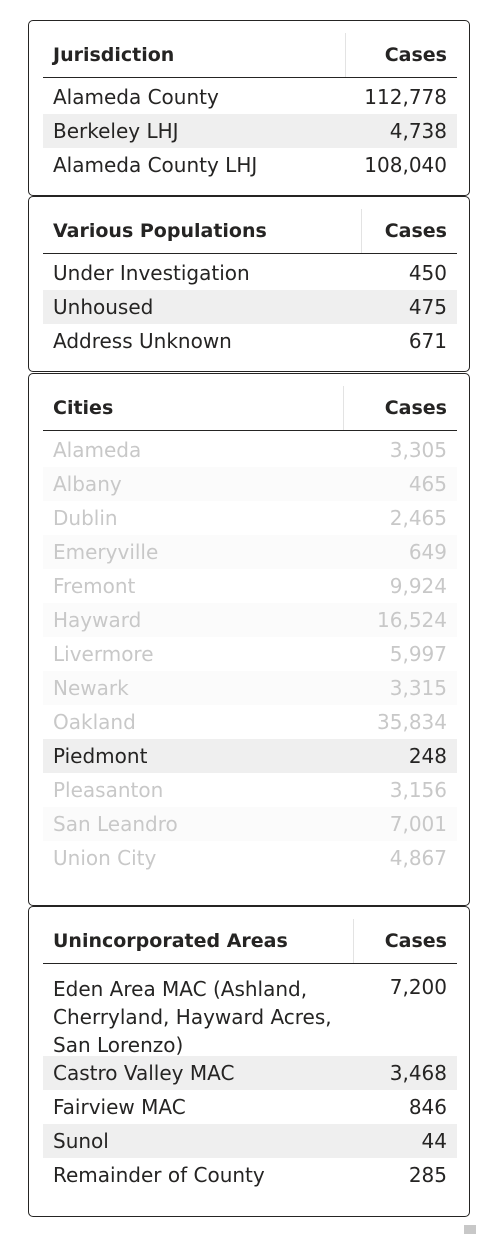  What do you see at coordinates (405, 165) in the screenshot?
I see `row-cases: 108,040` at bounding box center [405, 165].